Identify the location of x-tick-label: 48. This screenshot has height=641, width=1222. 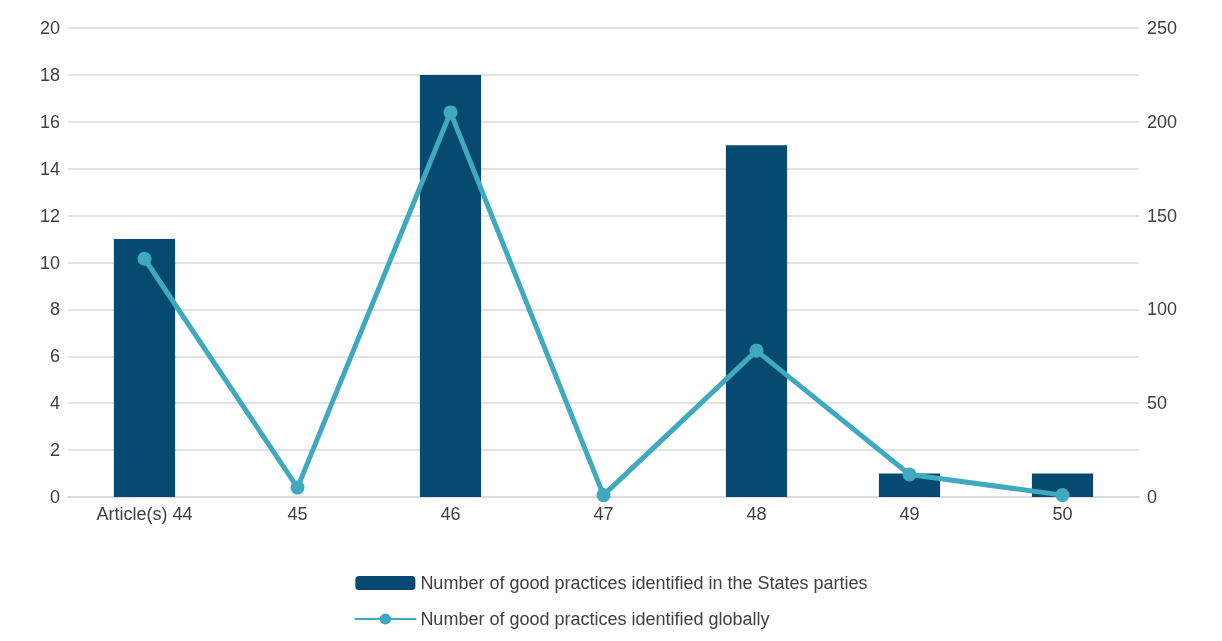
(756, 514).